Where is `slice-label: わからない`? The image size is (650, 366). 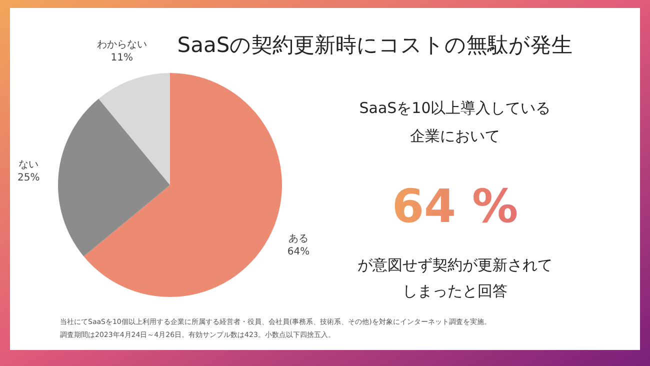 slice-label: わからない is located at coordinates (121, 44).